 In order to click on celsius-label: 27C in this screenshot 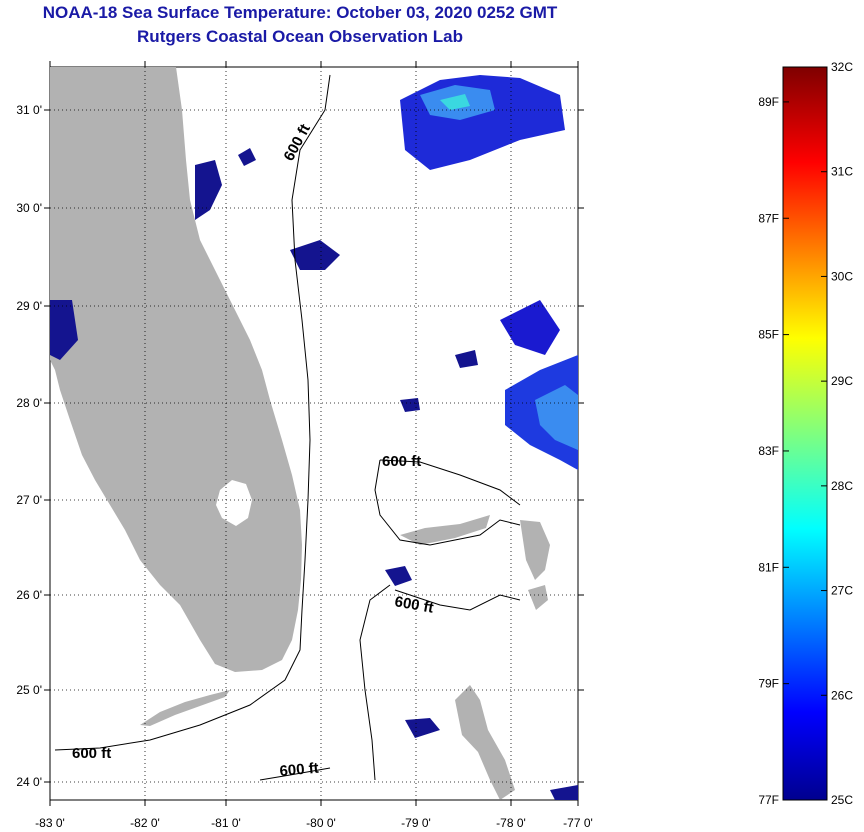, I will do `click(842, 591)`.